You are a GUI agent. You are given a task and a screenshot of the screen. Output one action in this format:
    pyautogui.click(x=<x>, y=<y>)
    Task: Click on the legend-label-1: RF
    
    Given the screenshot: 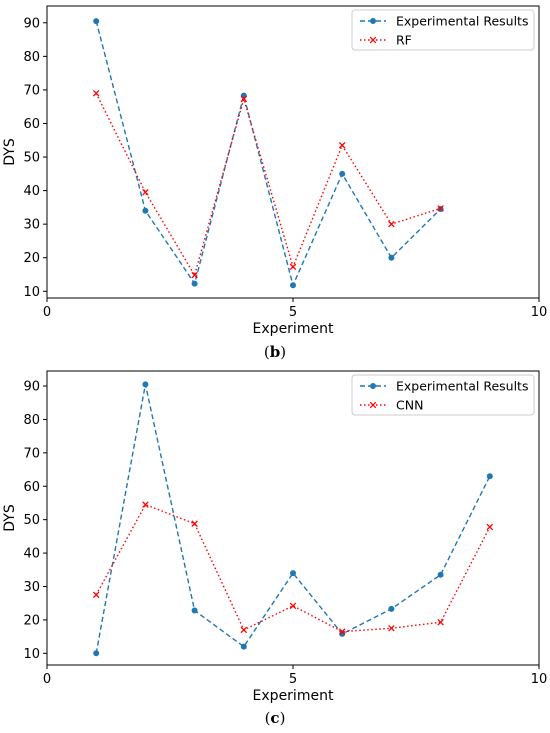 What is the action you would take?
    pyautogui.click(x=404, y=40)
    